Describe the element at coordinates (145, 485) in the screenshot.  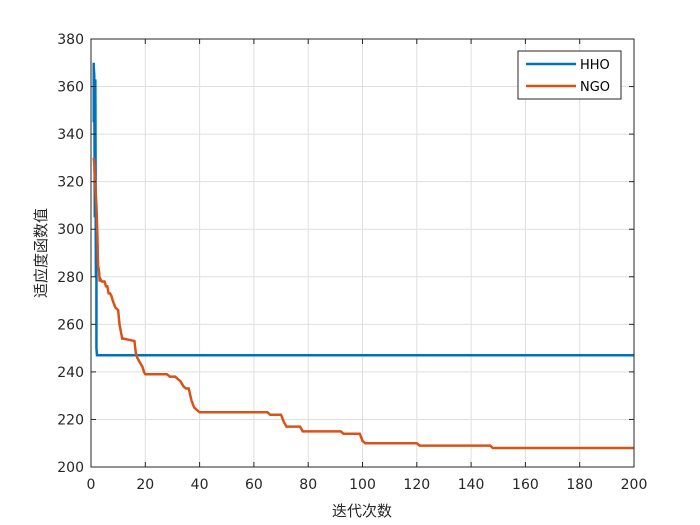
I see `x-tick-label: 20` at that location.